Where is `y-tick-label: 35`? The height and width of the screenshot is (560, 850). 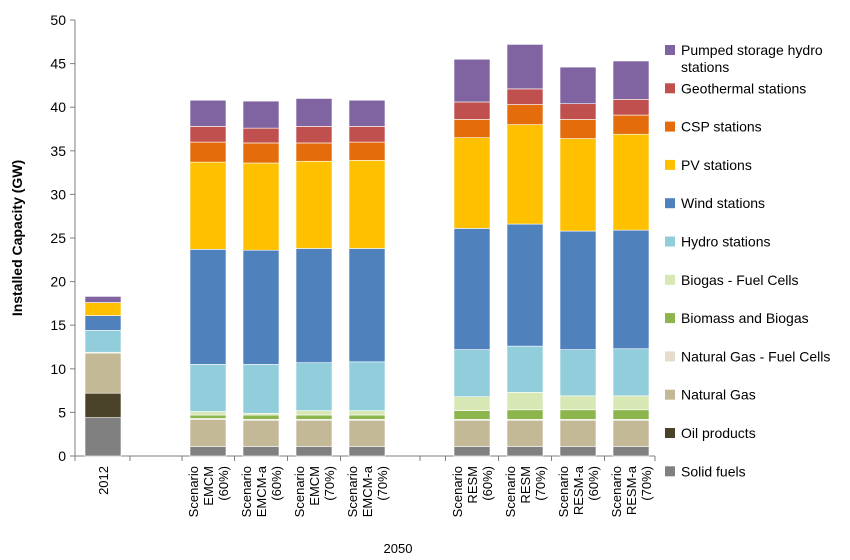
y-tick-label: 35 is located at coordinates (58, 151).